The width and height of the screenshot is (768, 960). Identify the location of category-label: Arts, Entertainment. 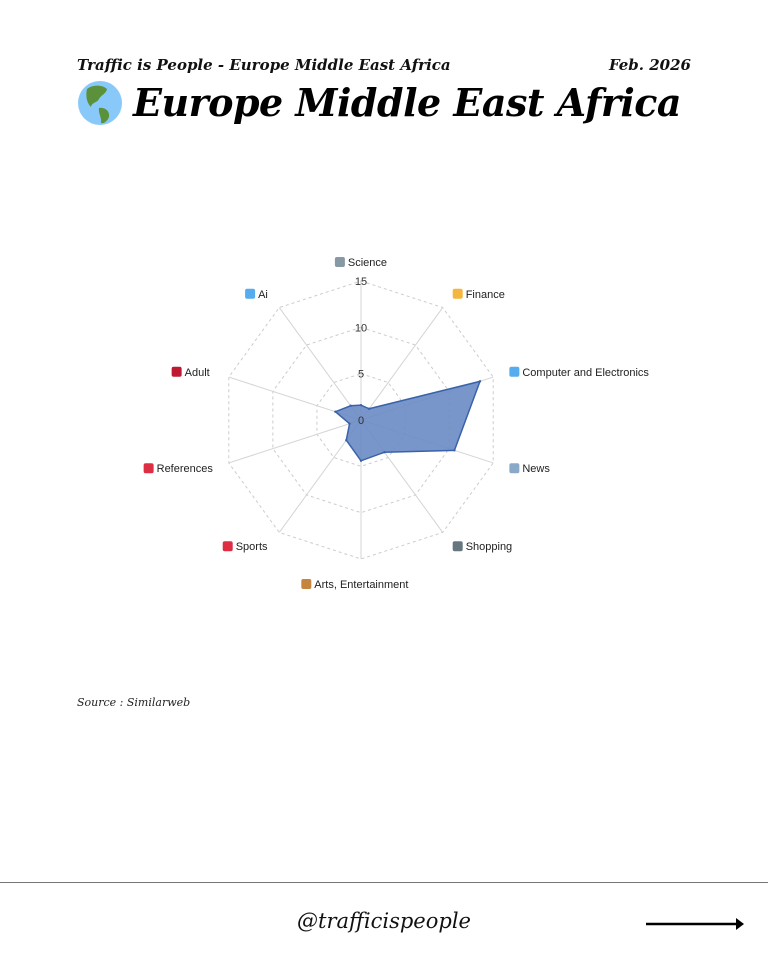
(354, 585).